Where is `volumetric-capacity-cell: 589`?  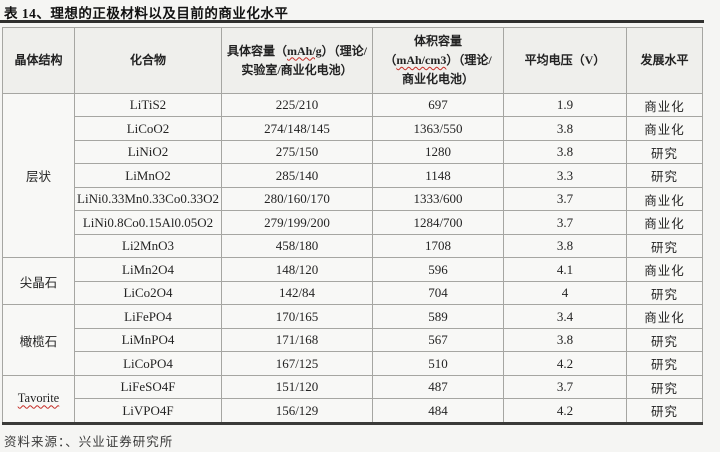 volumetric-capacity-cell: 589 is located at coordinates (438, 316).